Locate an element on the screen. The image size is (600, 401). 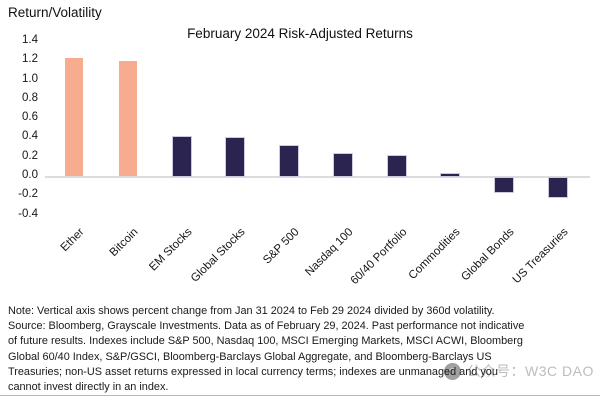
y-axis-title: Return/Volatility is located at coordinates (55, 12).